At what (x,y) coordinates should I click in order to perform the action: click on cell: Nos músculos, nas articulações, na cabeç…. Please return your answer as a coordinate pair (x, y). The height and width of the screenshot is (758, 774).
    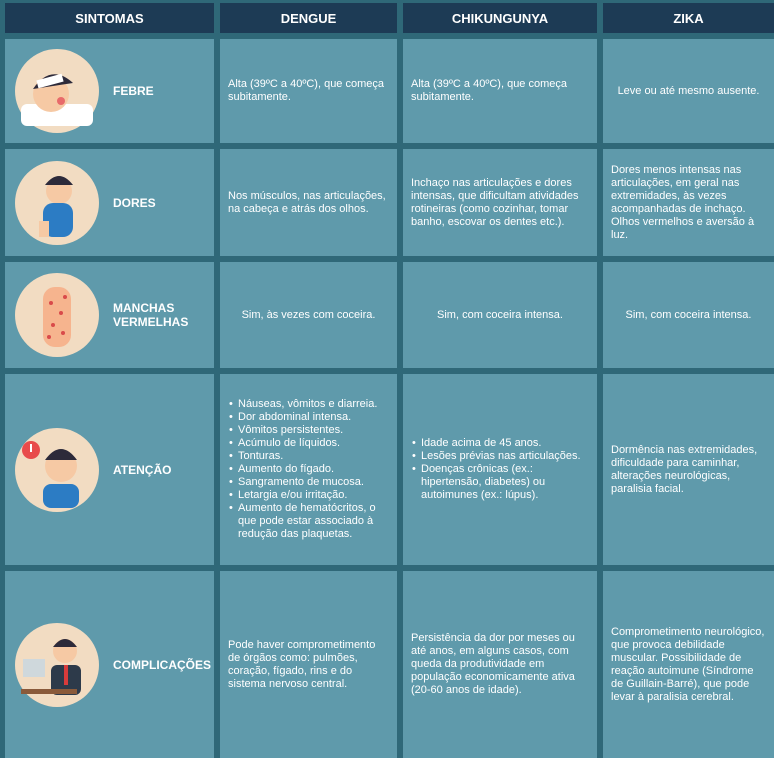
    Looking at the image, I should click on (308, 202).